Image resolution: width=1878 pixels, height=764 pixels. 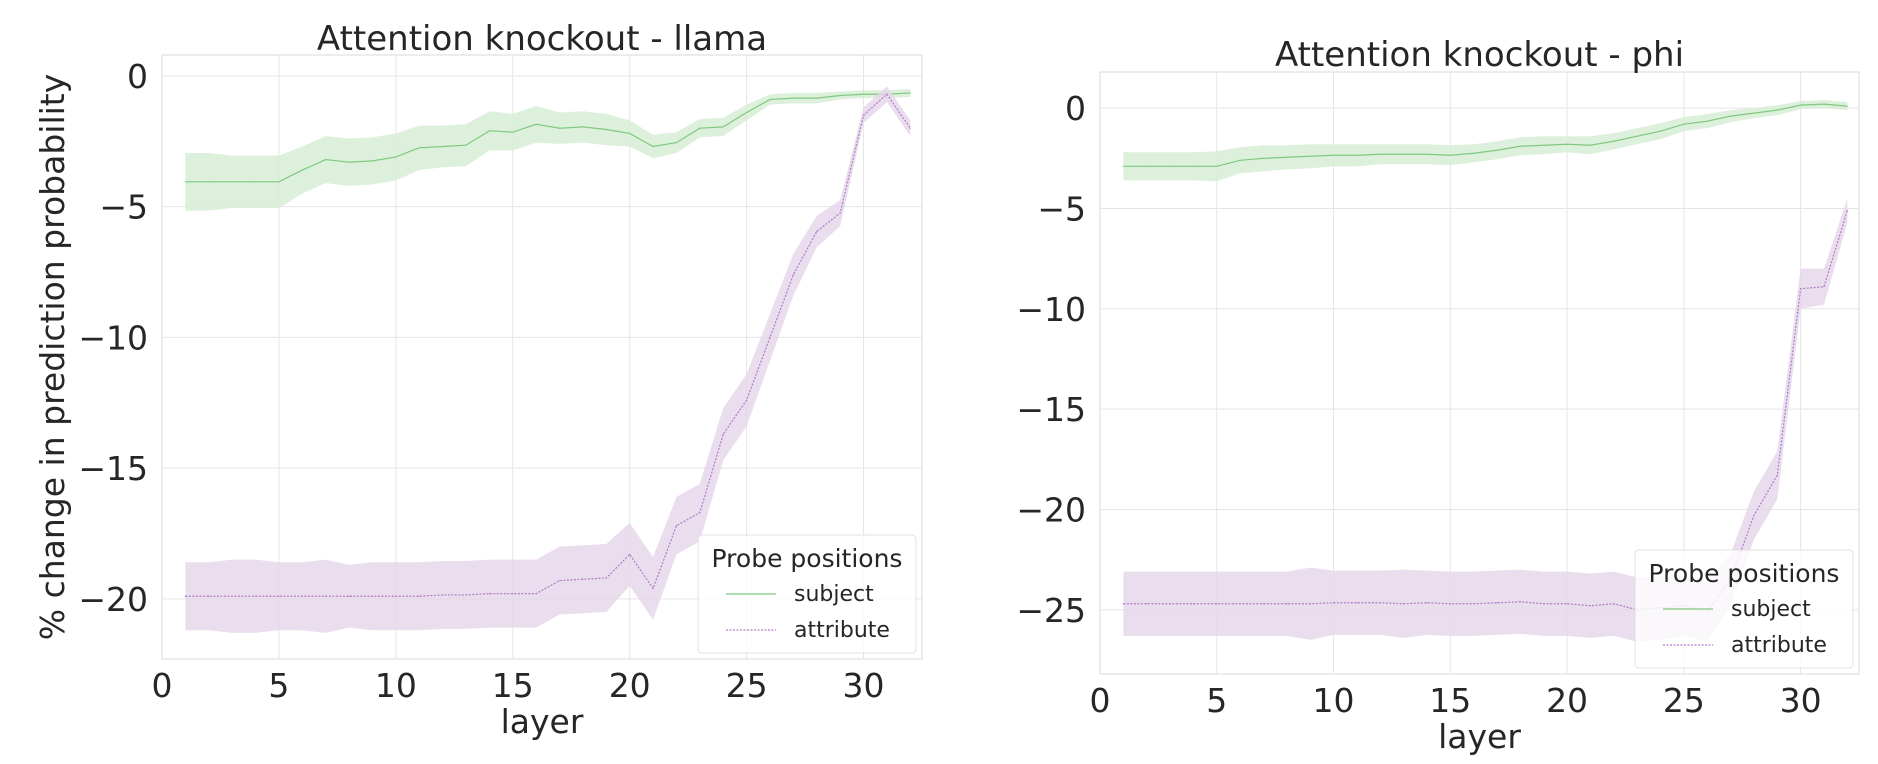 What do you see at coordinates (1801, 700) in the screenshot?
I see `x-tick-label: 30` at bounding box center [1801, 700].